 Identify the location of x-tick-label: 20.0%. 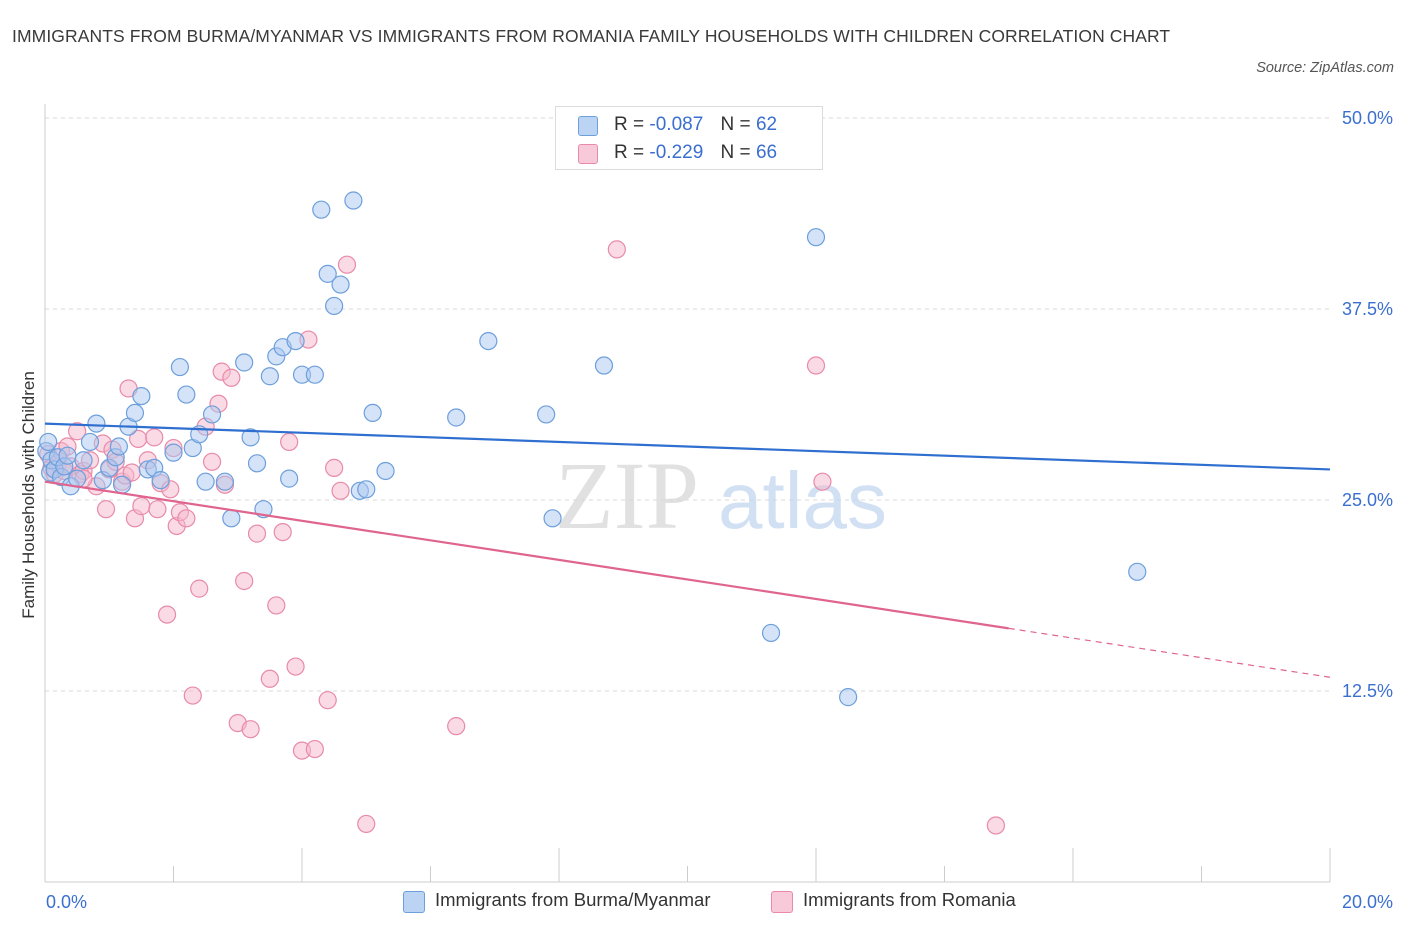
(1367, 902).